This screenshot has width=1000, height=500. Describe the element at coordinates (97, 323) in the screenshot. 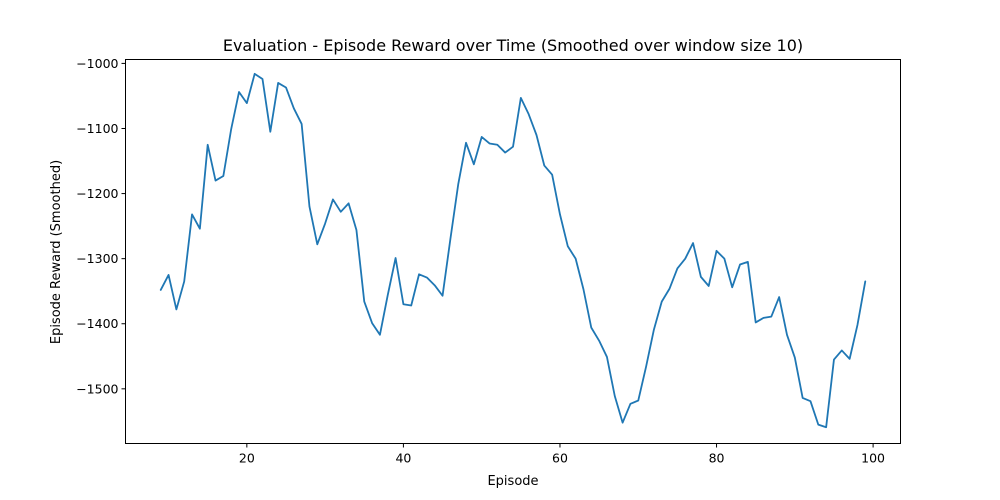

I see `y-tick-label: −1400` at that location.